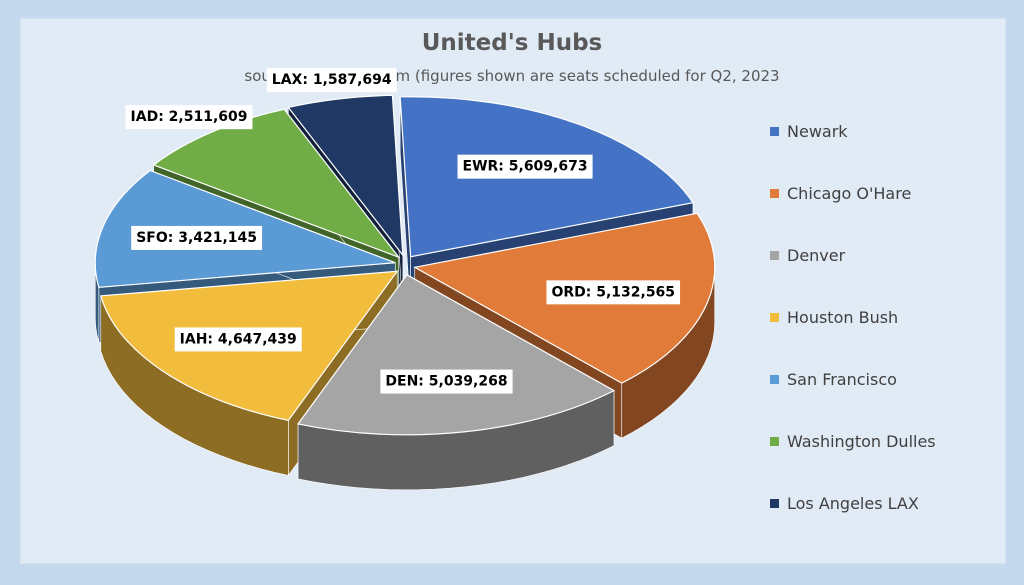  I want to click on legend-label: Los Angeles LAX, so click(853, 503).